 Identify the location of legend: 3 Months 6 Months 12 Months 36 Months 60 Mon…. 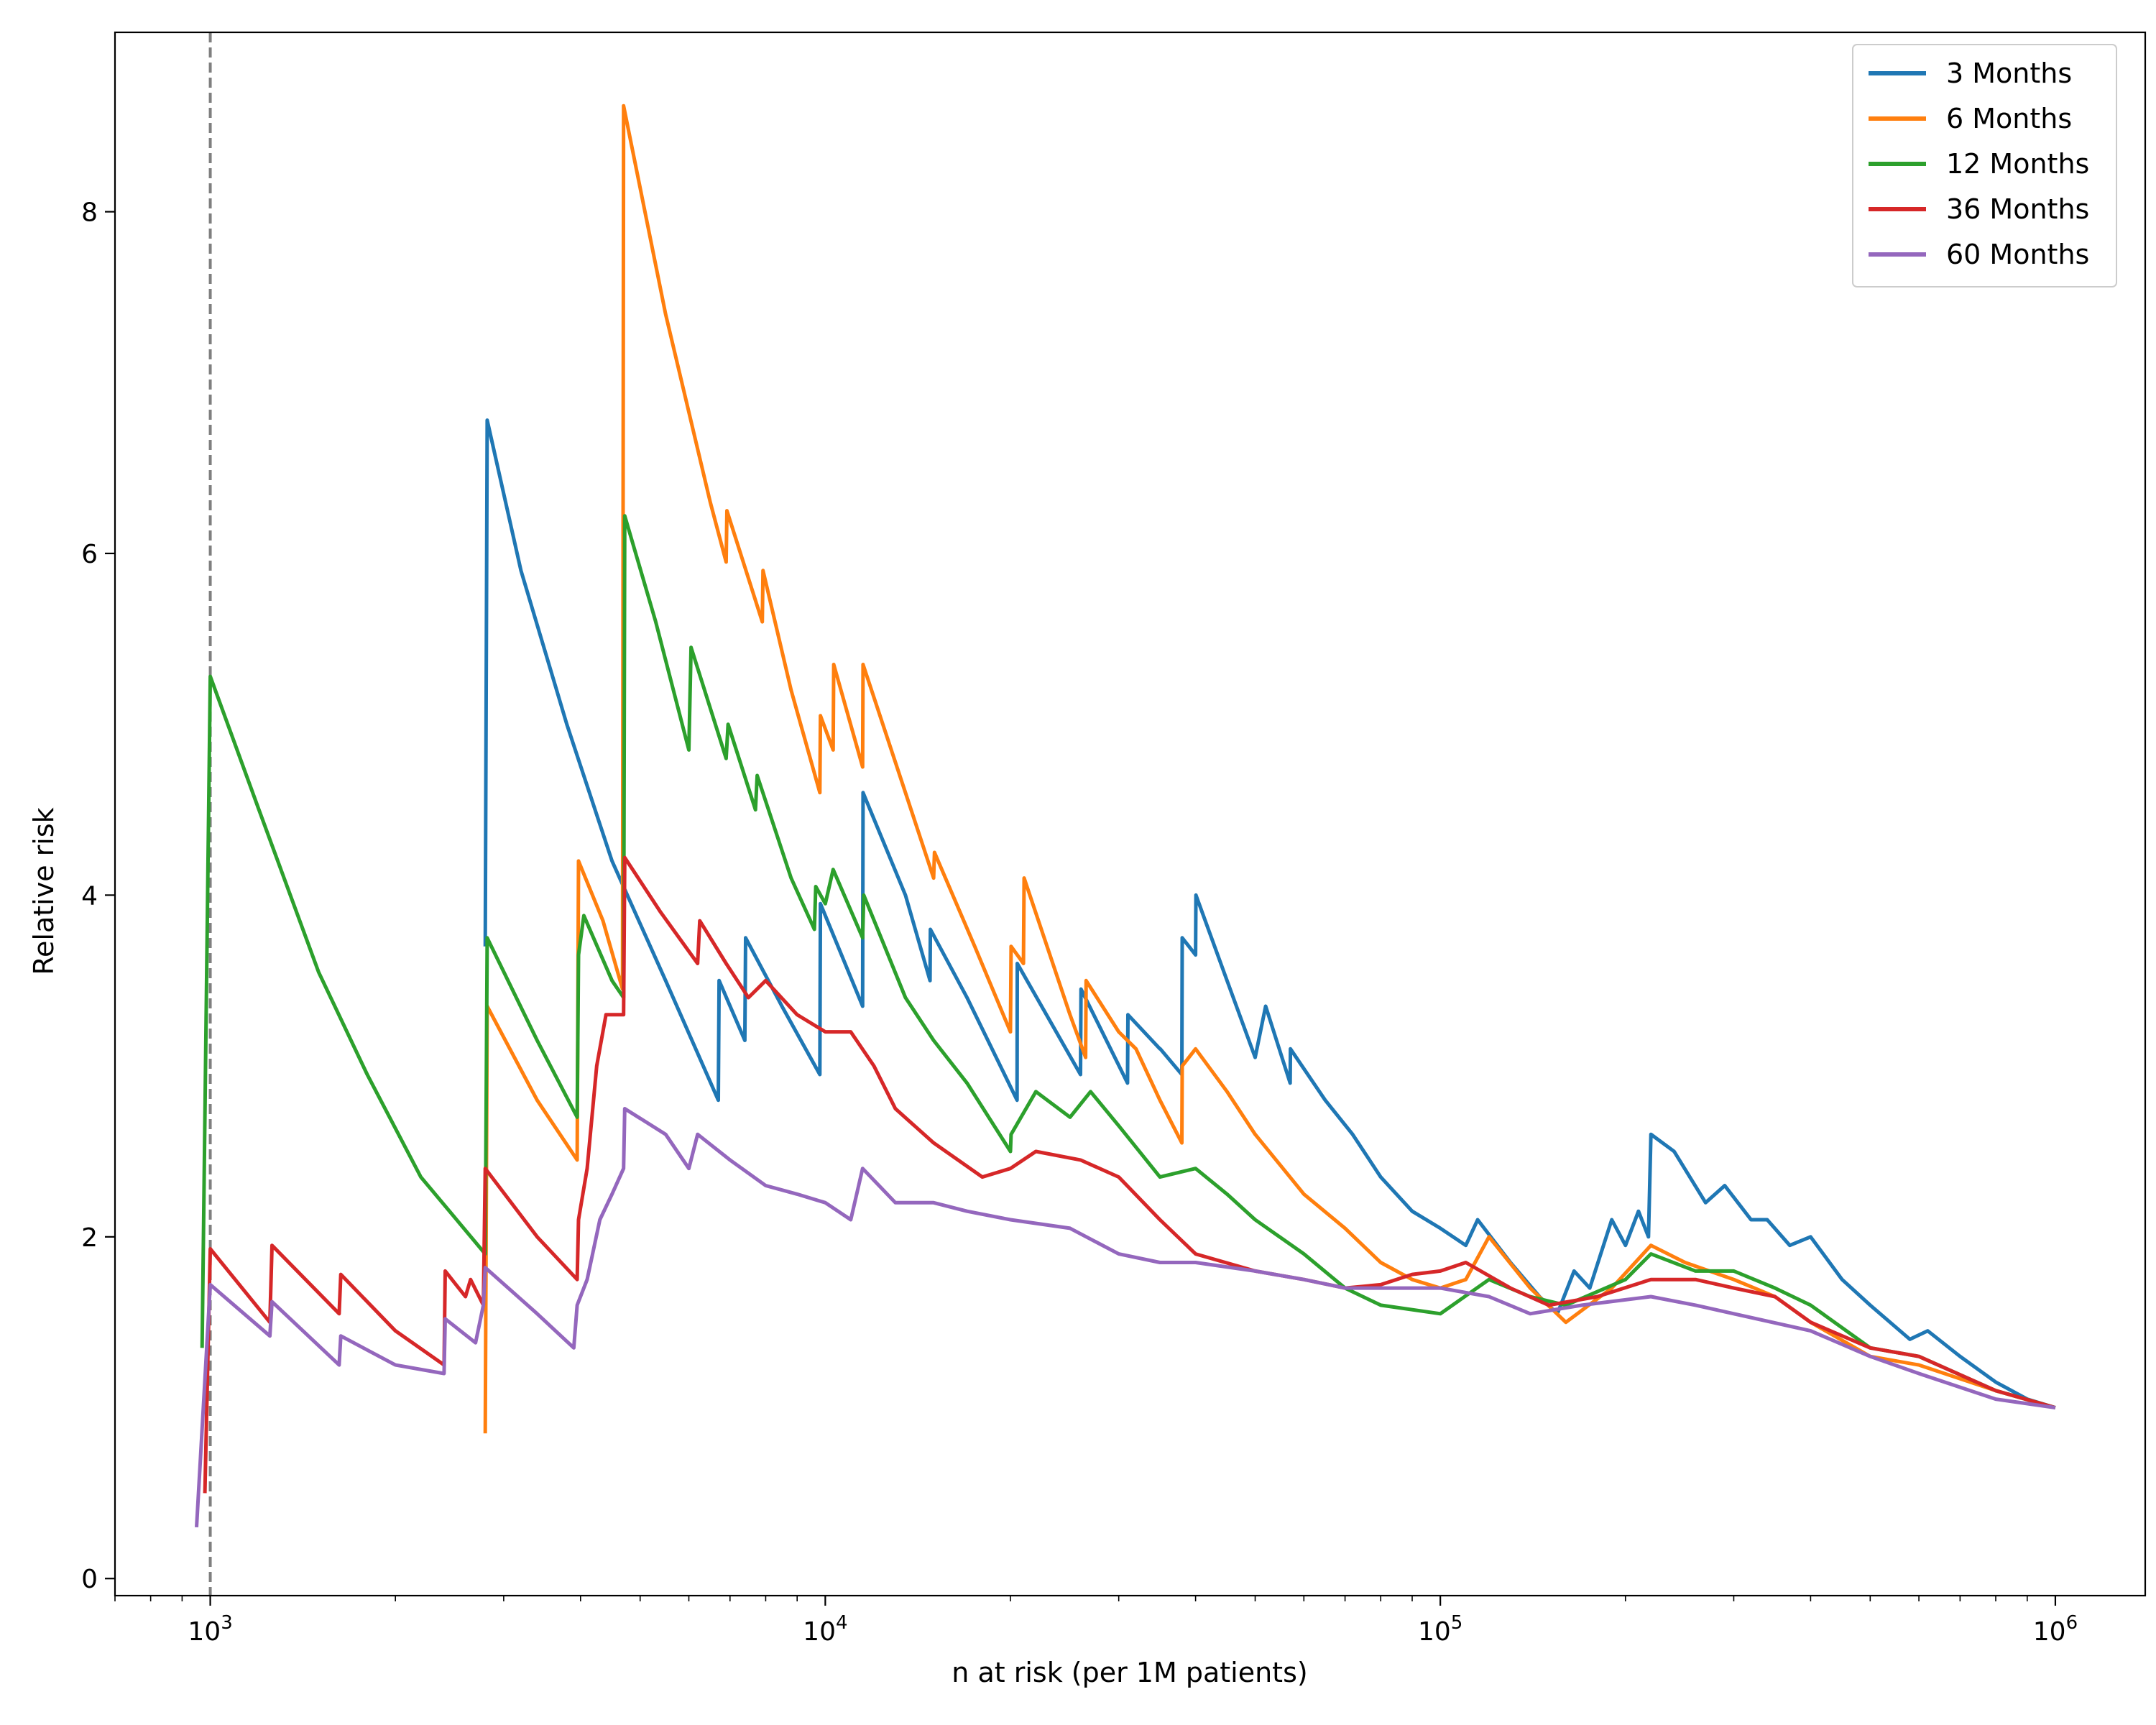
(1985, 166).